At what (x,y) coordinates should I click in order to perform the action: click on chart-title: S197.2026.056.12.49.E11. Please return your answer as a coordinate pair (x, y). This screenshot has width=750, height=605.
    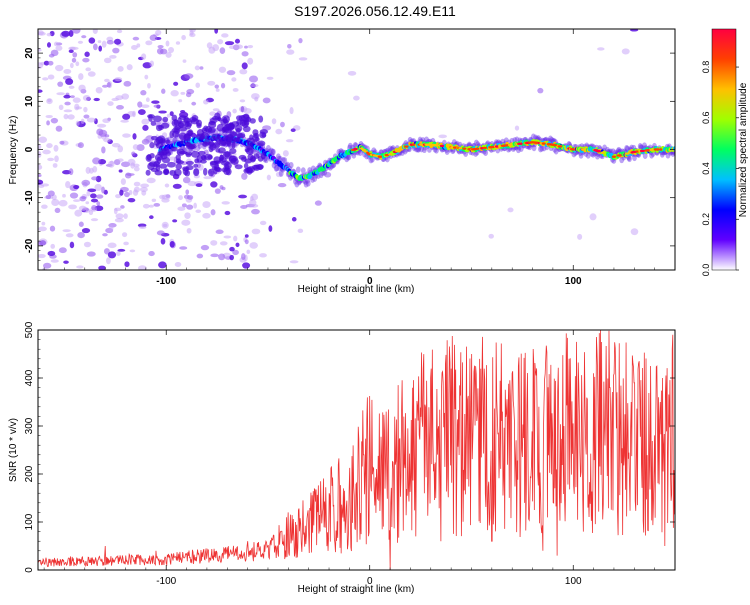
    Looking at the image, I should click on (375, 11).